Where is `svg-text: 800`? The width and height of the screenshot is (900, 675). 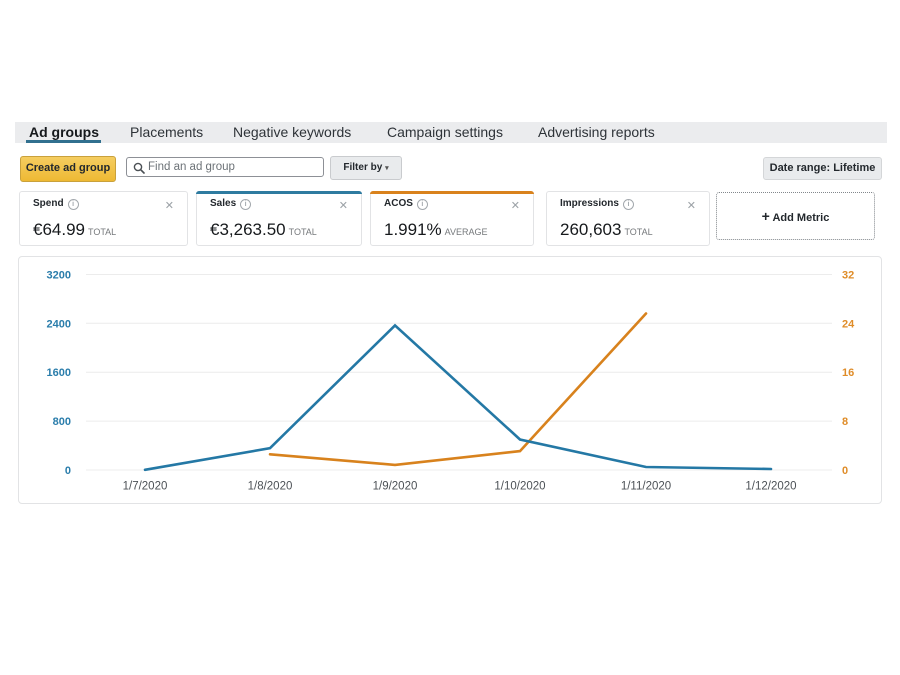
svg-text: 800 is located at coordinates (62, 422).